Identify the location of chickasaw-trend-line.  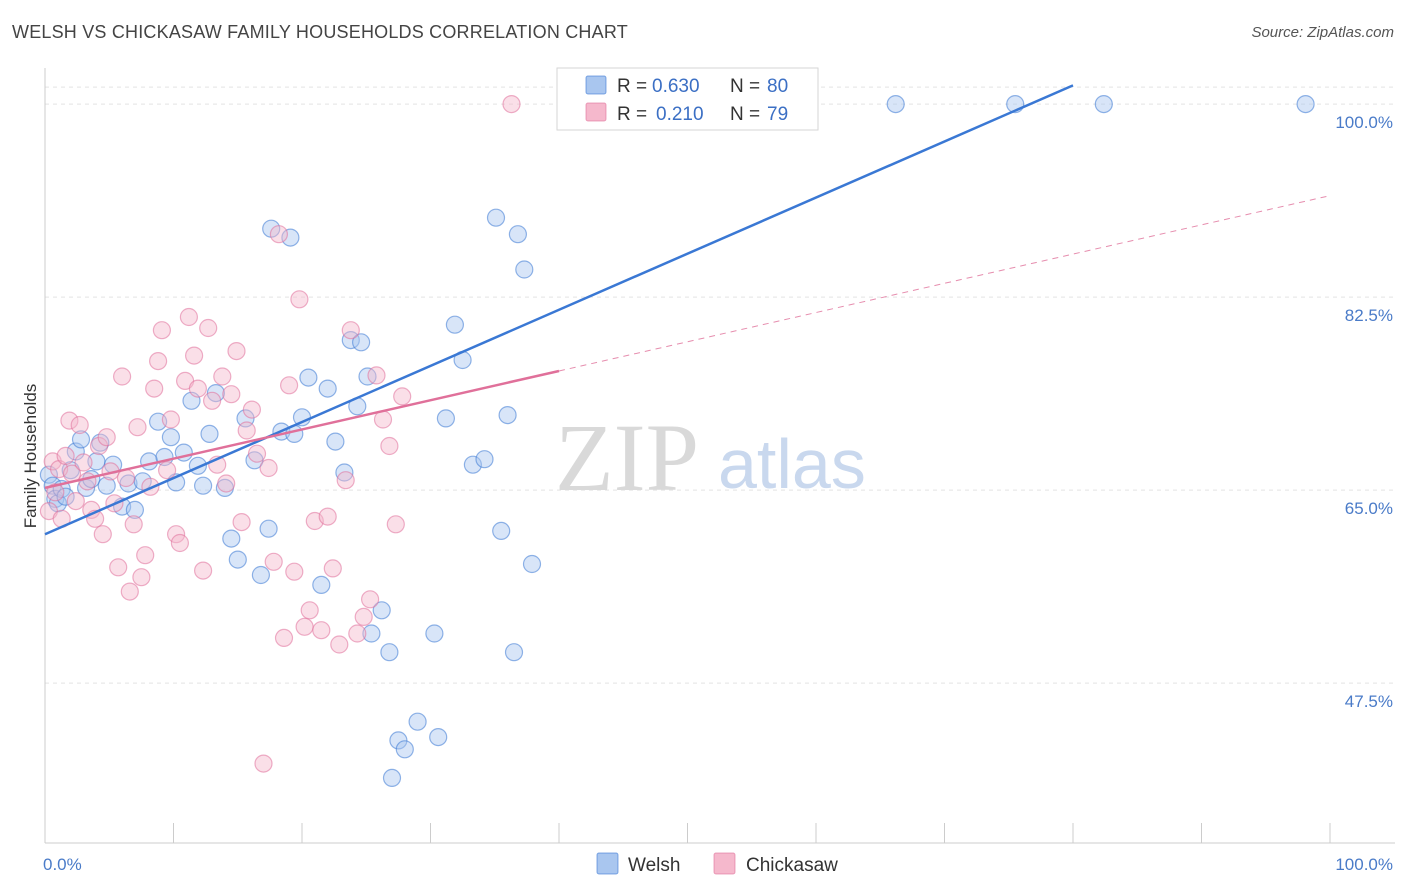
(302, 429).